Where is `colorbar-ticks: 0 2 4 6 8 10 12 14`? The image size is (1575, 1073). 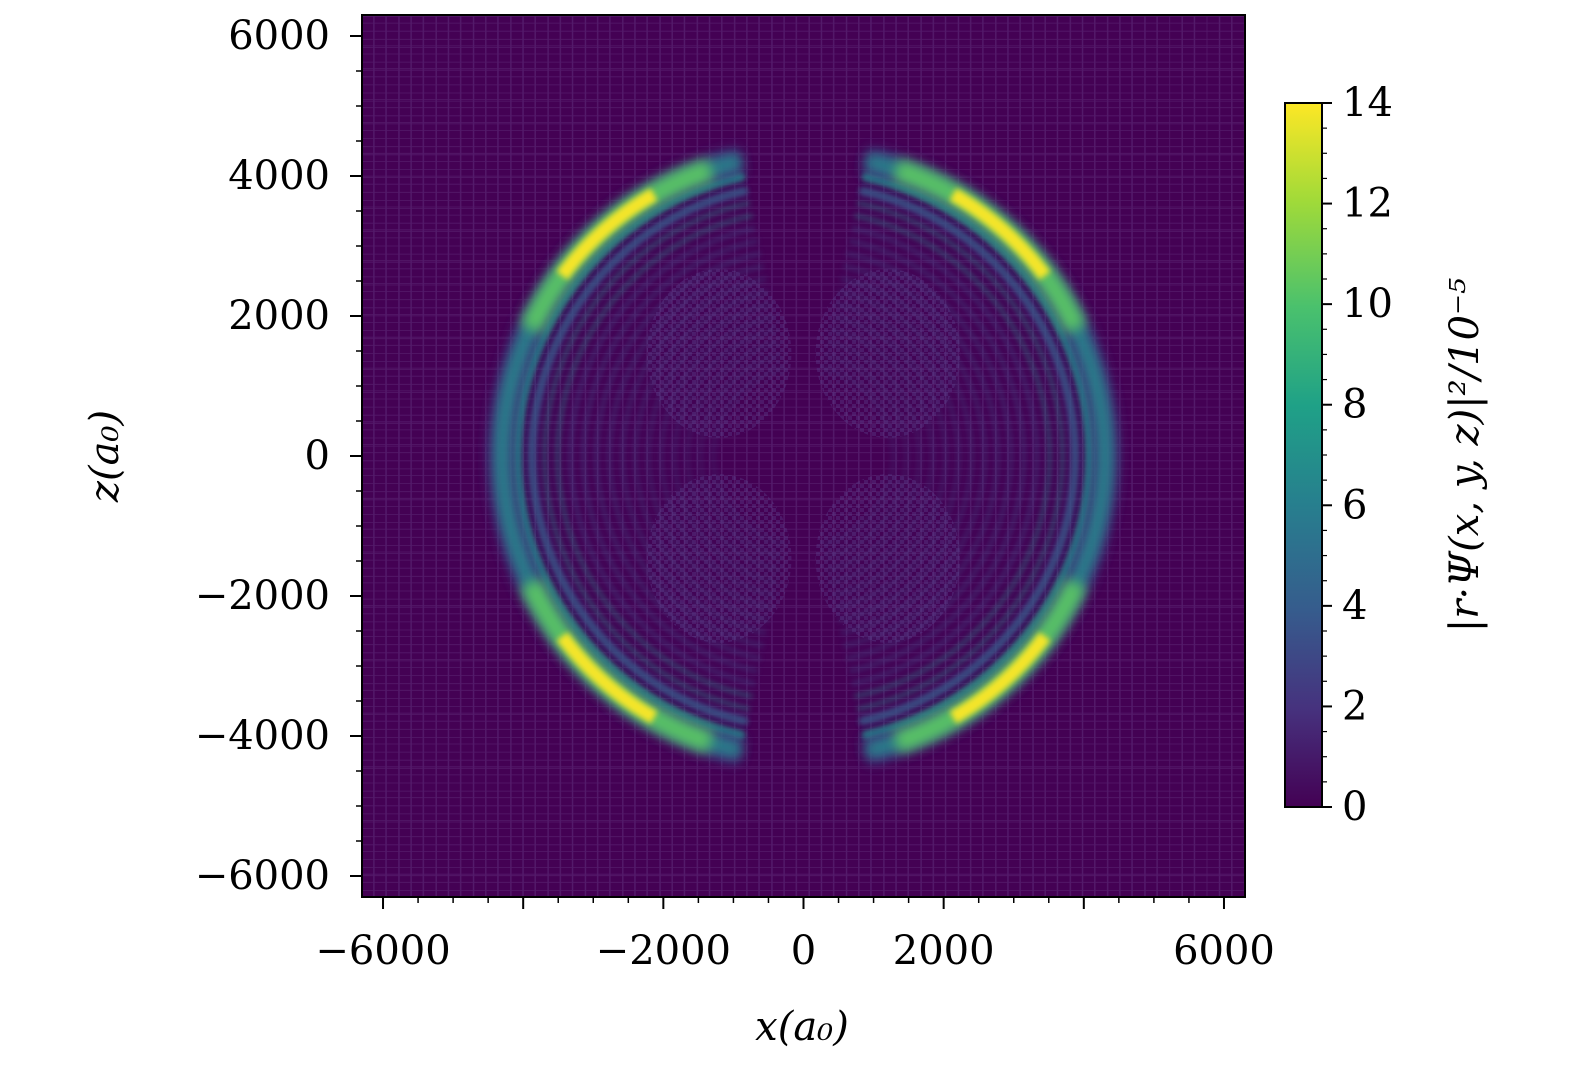
colorbar-ticks: 0 2 4 6 8 10 12 14 is located at coordinates (1357, 455).